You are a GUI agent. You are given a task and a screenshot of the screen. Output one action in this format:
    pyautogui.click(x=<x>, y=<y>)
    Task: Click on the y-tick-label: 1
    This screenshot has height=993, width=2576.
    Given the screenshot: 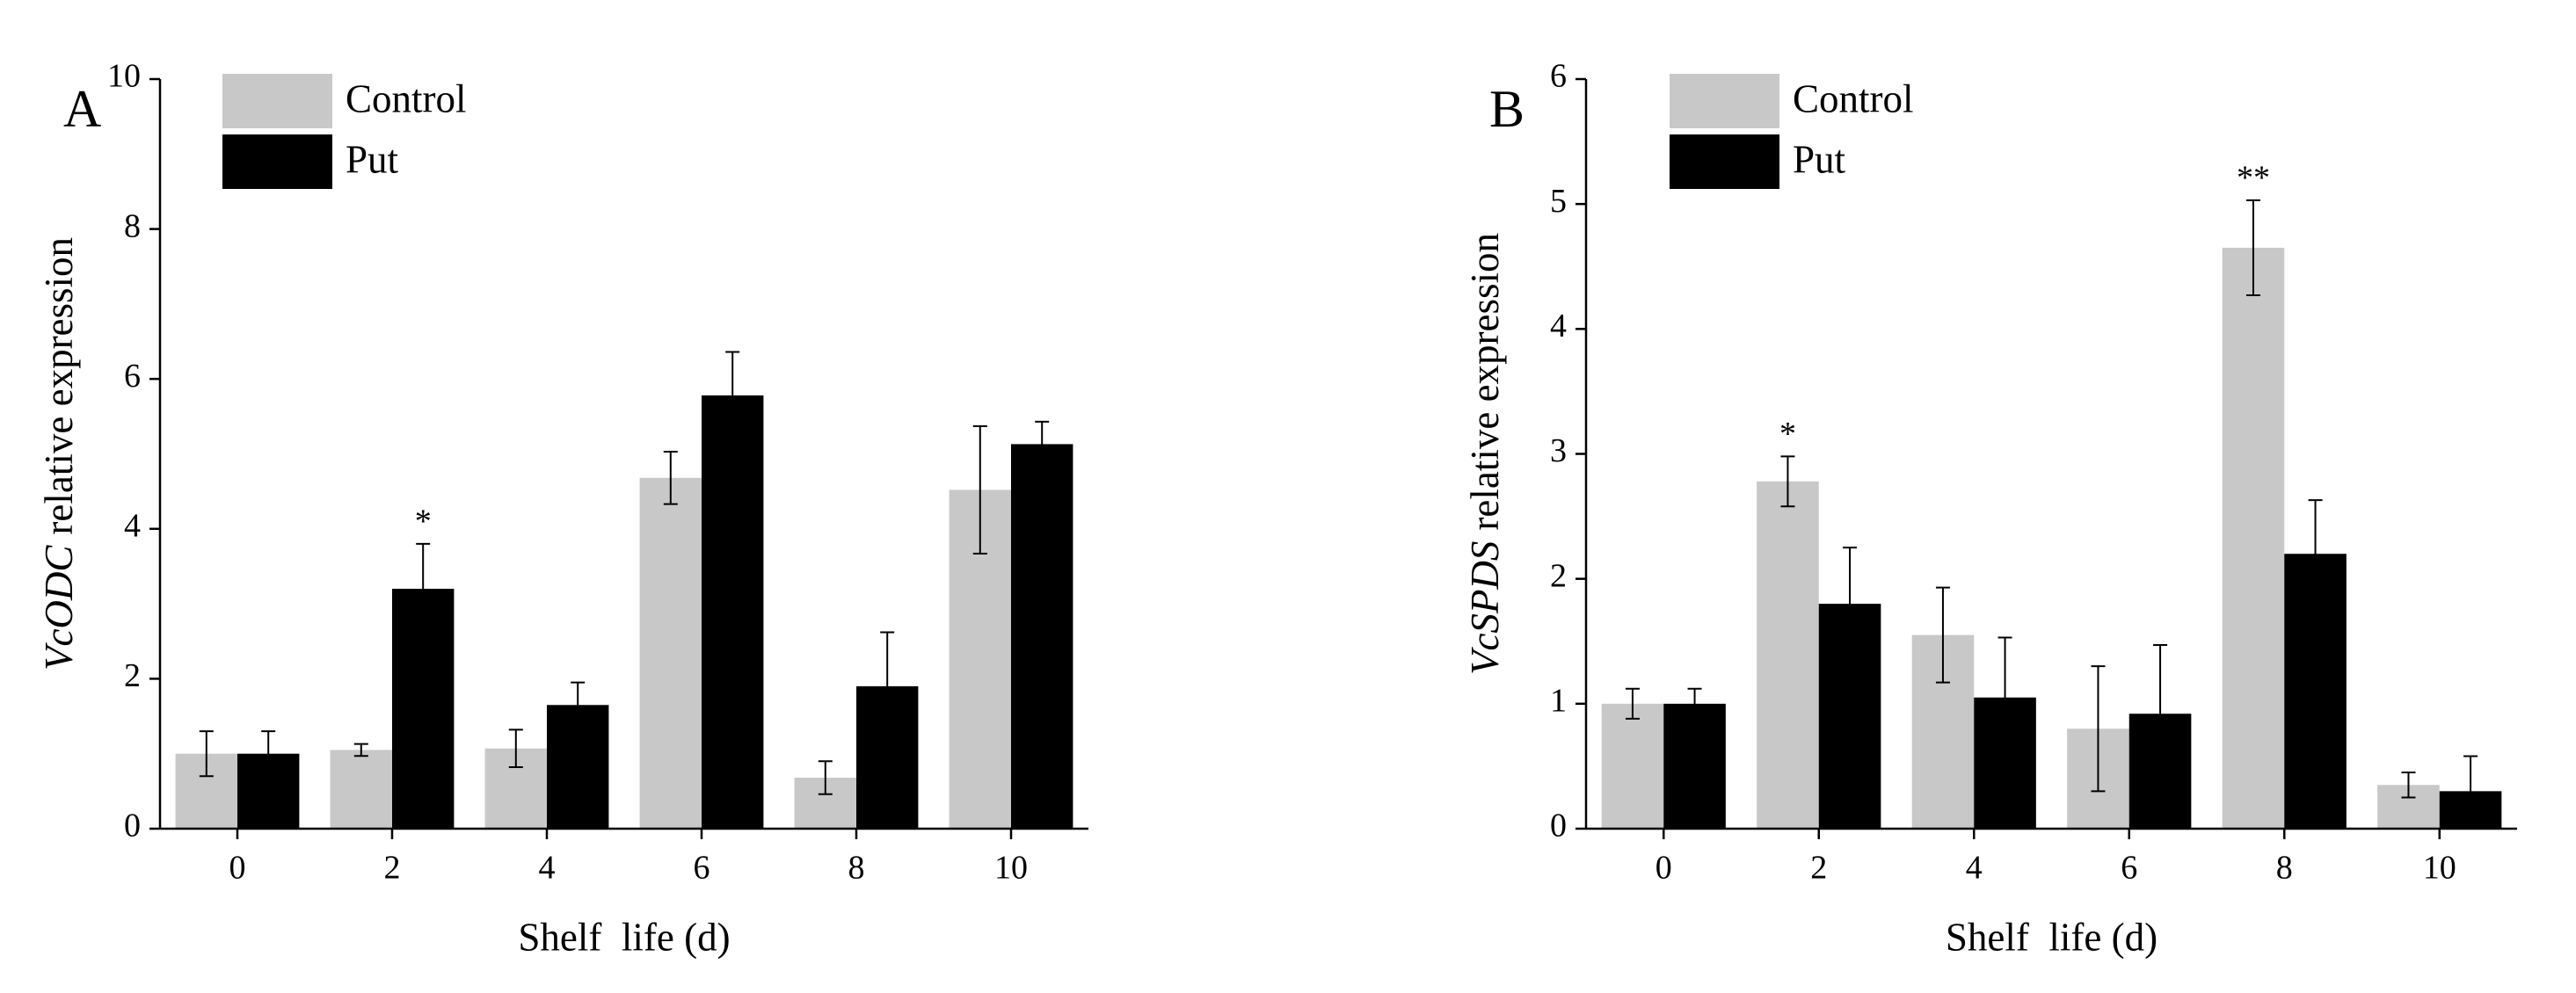 What is the action you would take?
    pyautogui.click(x=1558, y=701)
    